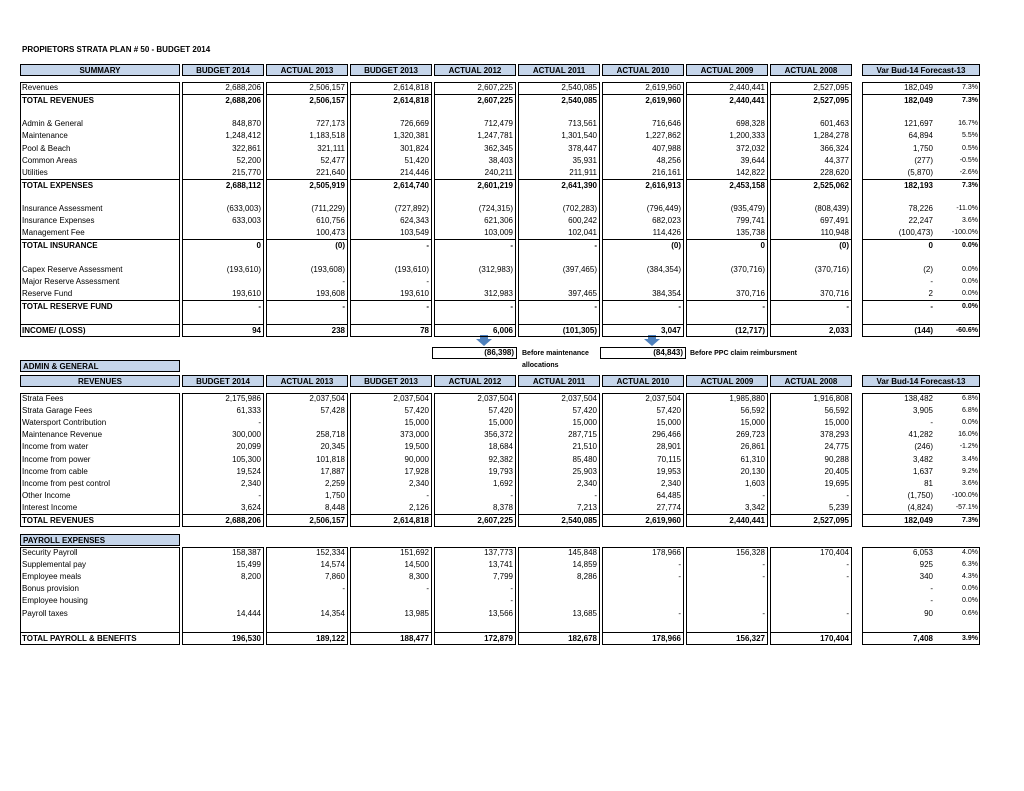 Image resolution: width=1024 pixels, height=791 pixels. Describe the element at coordinates (246, 172) in the screenshot. I see `cell: 215,770` at that location.